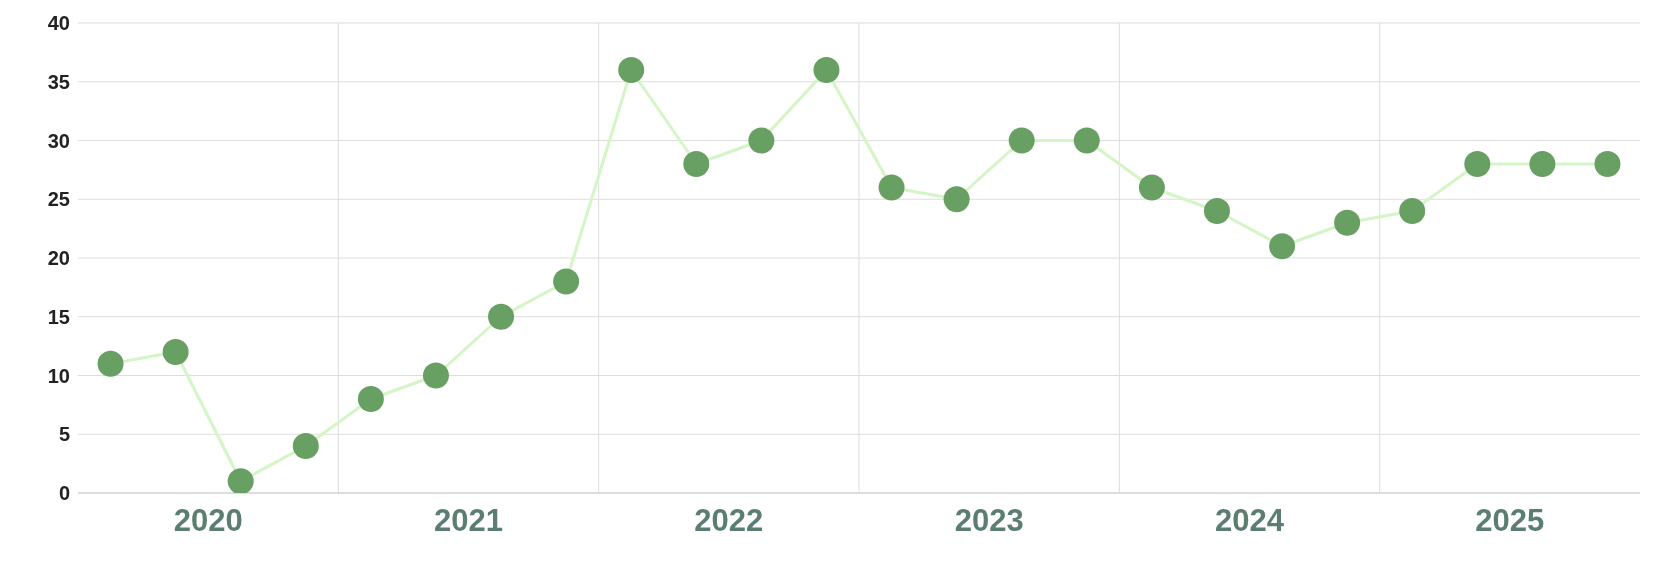  I want to click on x-tick-label: 2023, so click(989, 521).